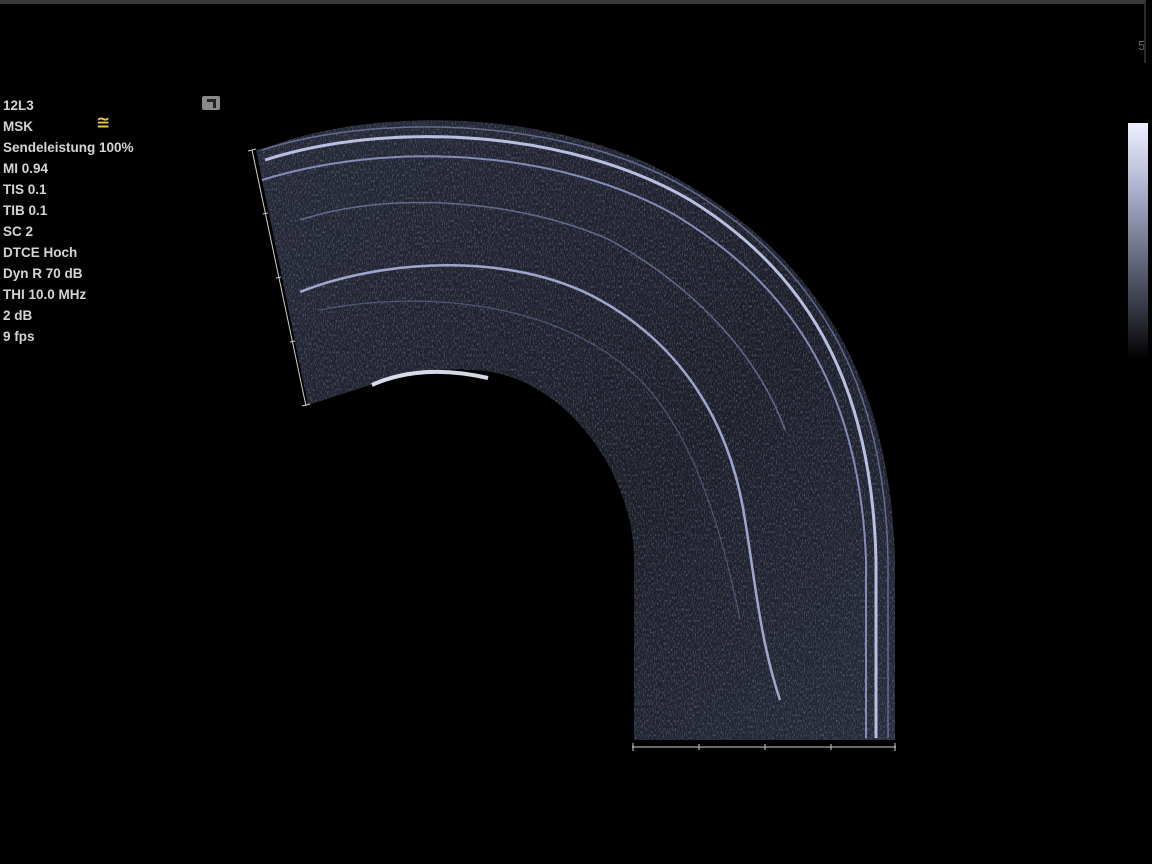  I want to click on param-frame-rate: 9 fps, so click(19, 336).